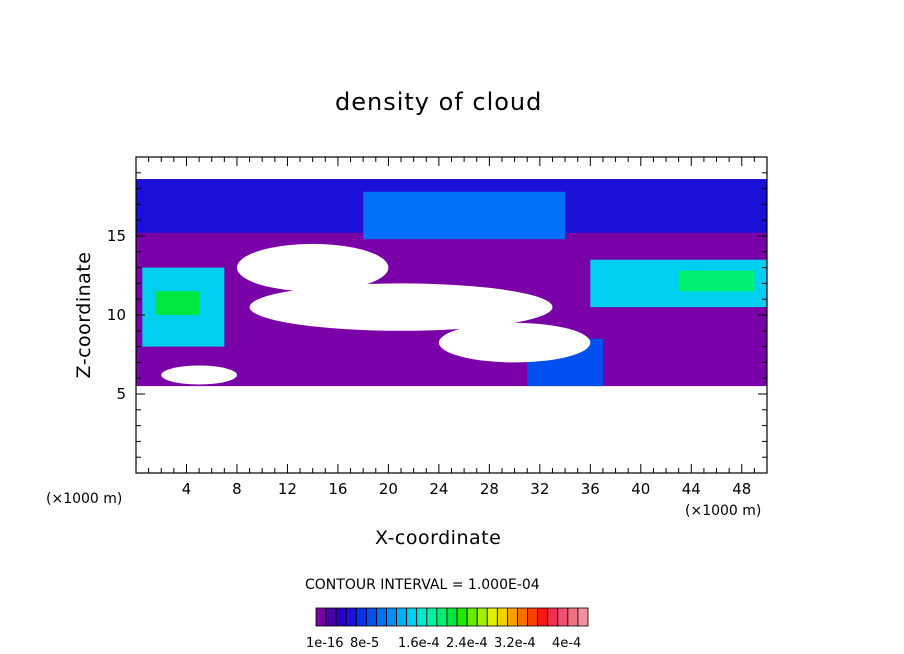 The width and height of the screenshot is (904, 654). Describe the element at coordinates (237, 489) in the screenshot. I see `x-tick-label: 8` at that location.